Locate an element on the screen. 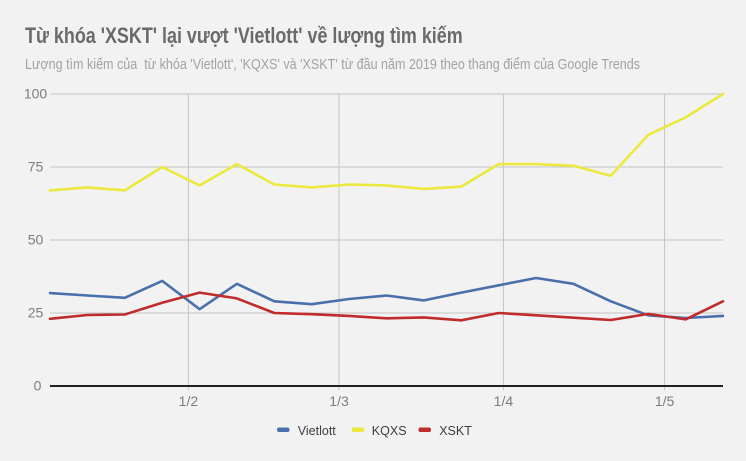 Image resolution: width=746 pixels, height=461 pixels. svg-text: 1/4 is located at coordinates (504, 401).